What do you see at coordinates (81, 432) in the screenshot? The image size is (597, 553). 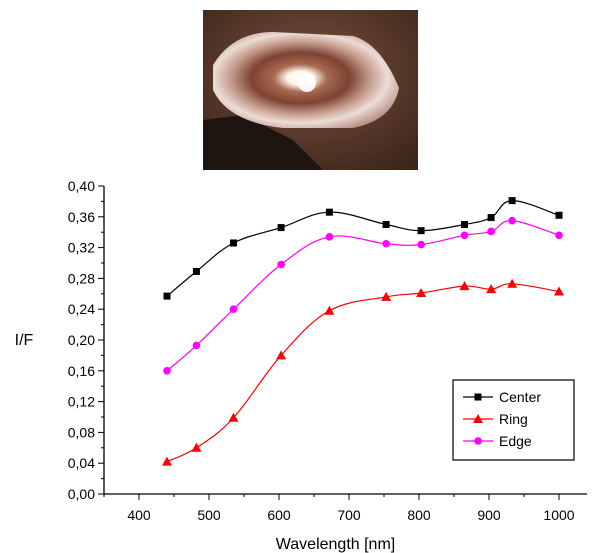 I see `y-tick-label: 0,08` at bounding box center [81, 432].